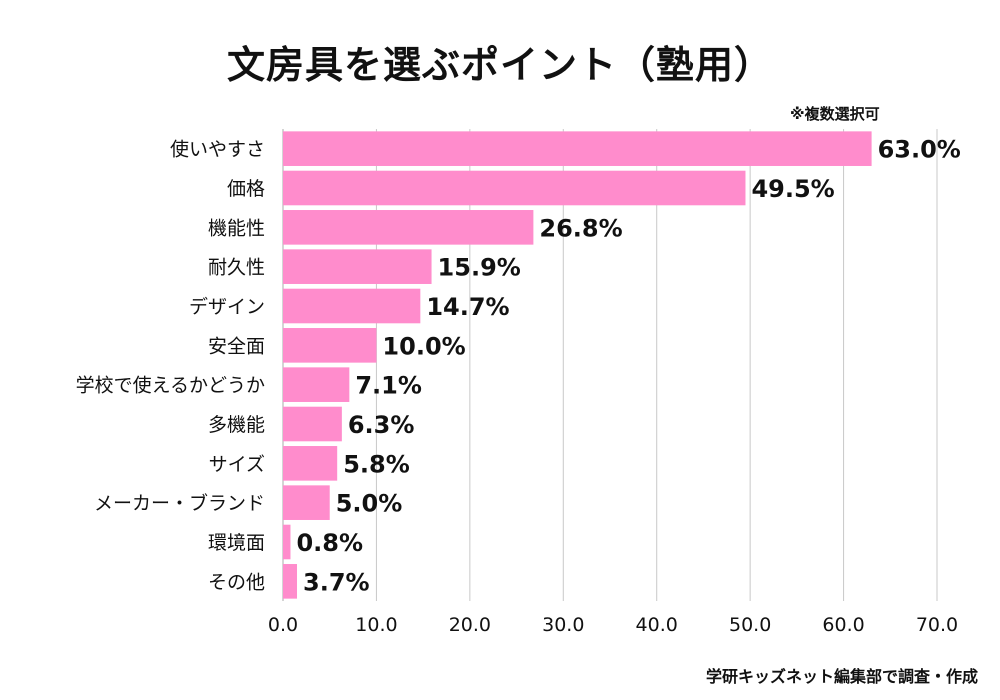 The height and width of the screenshot is (700, 1000). I want to click on value-label: 14.7%, so click(467, 307).